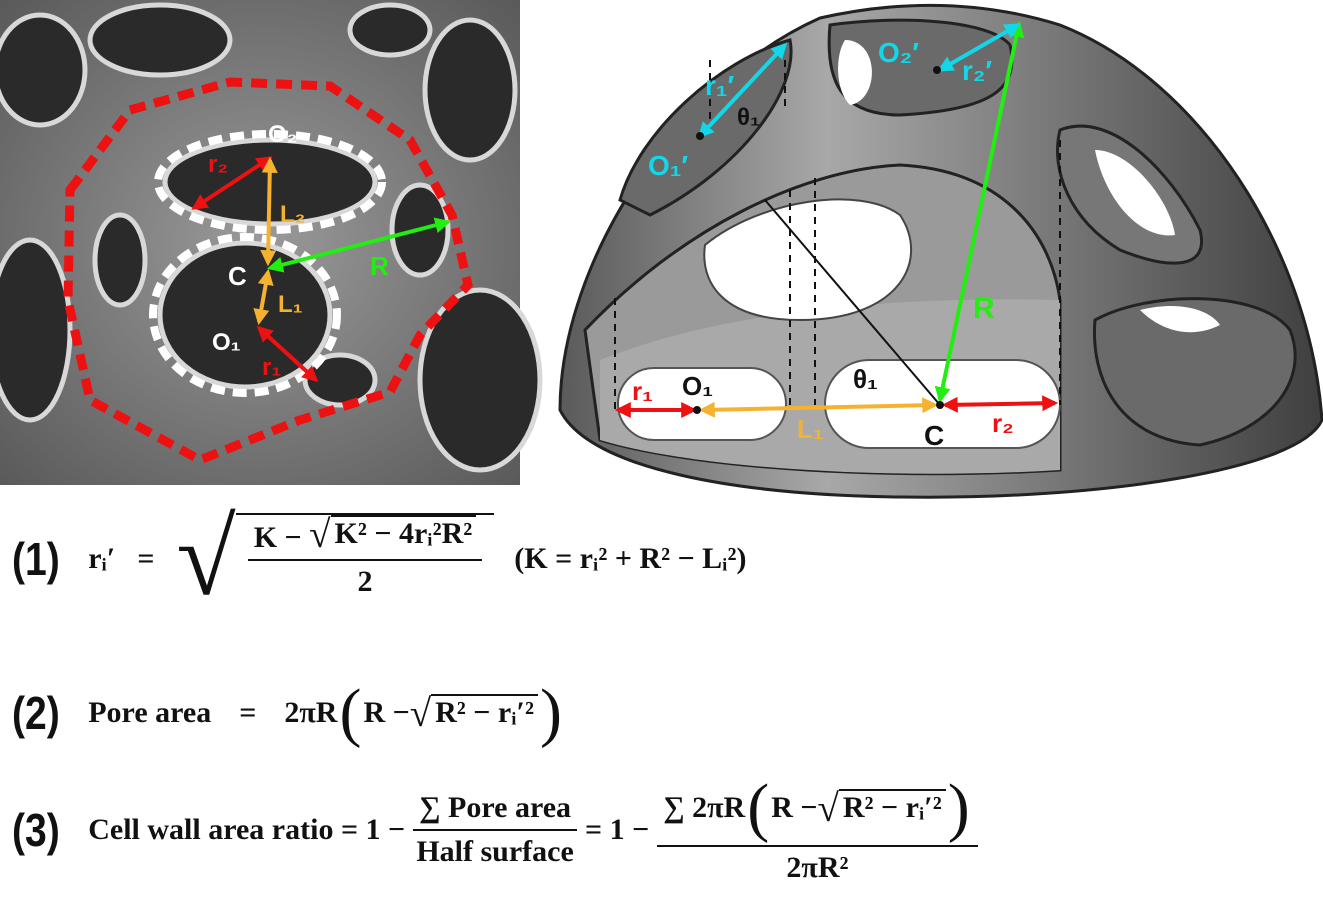 The height and width of the screenshot is (899, 1323). Describe the element at coordinates (36, 830) in the screenshot. I see `equation-number: (3)` at that location.